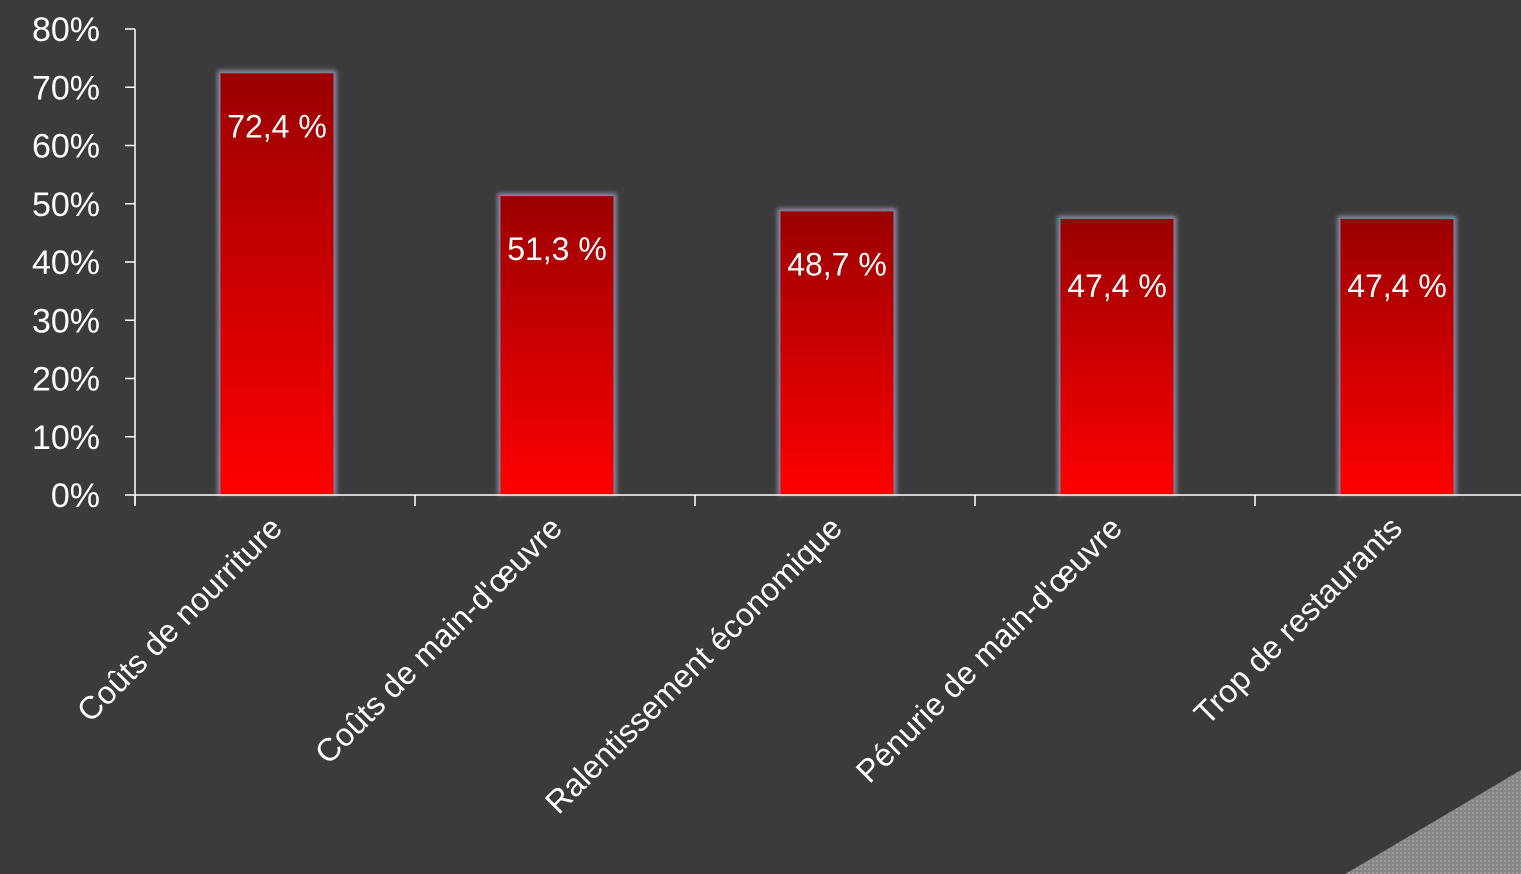  Describe the element at coordinates (438, 639) in the screenshot. I see `category-label: Coûts de main-d'œuvre` at that location.